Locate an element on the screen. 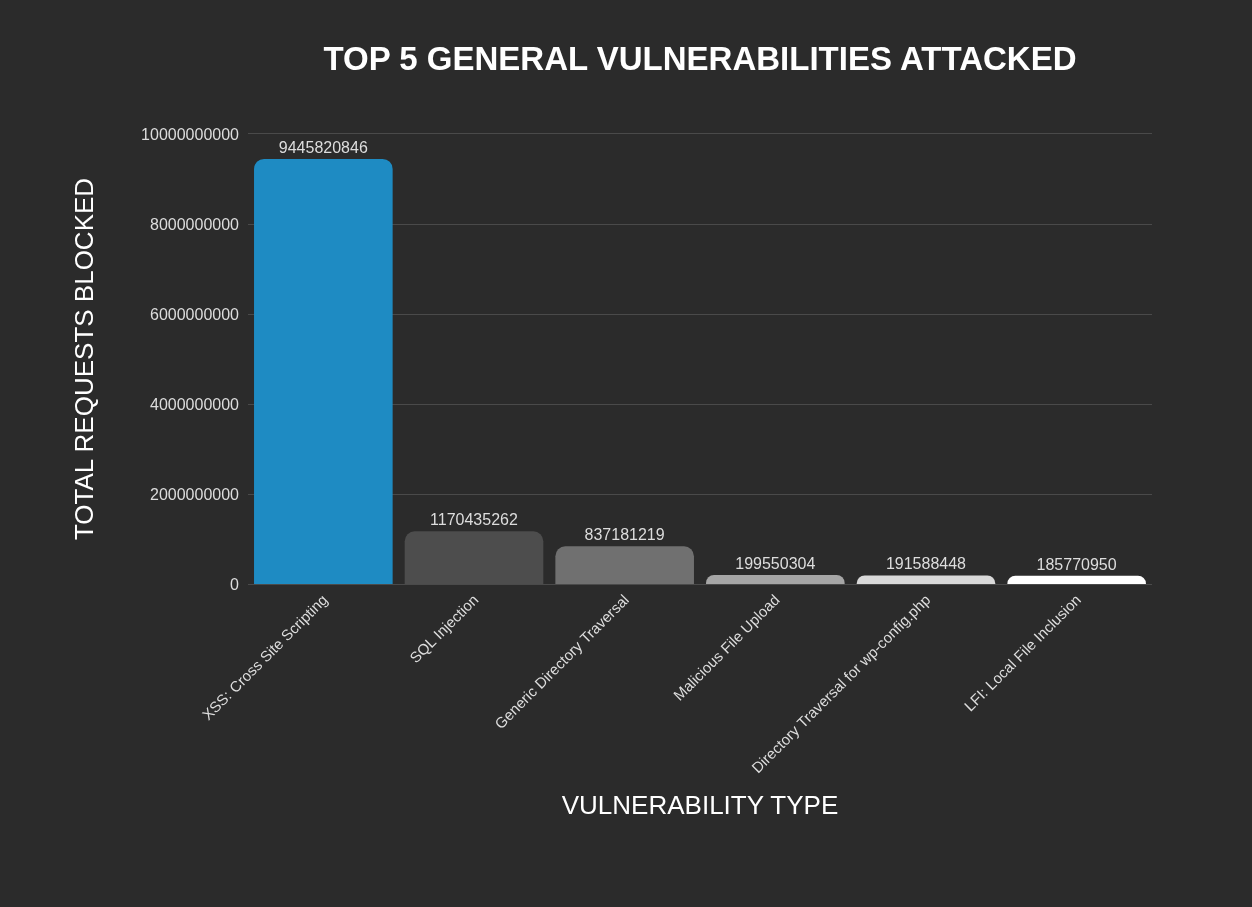  y-tick-label: 10000000000 is located at coordinates (190, 134).